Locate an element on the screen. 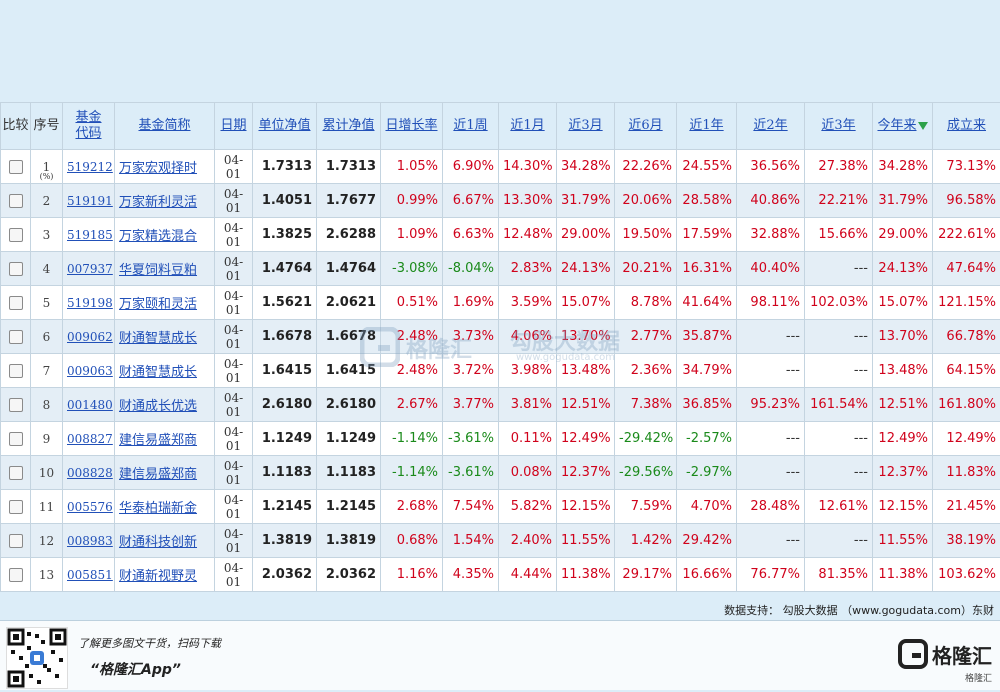 The width and height of the screenshot is (1000, 692). header-code: 基金代码 is located at coordinates (89, 126).